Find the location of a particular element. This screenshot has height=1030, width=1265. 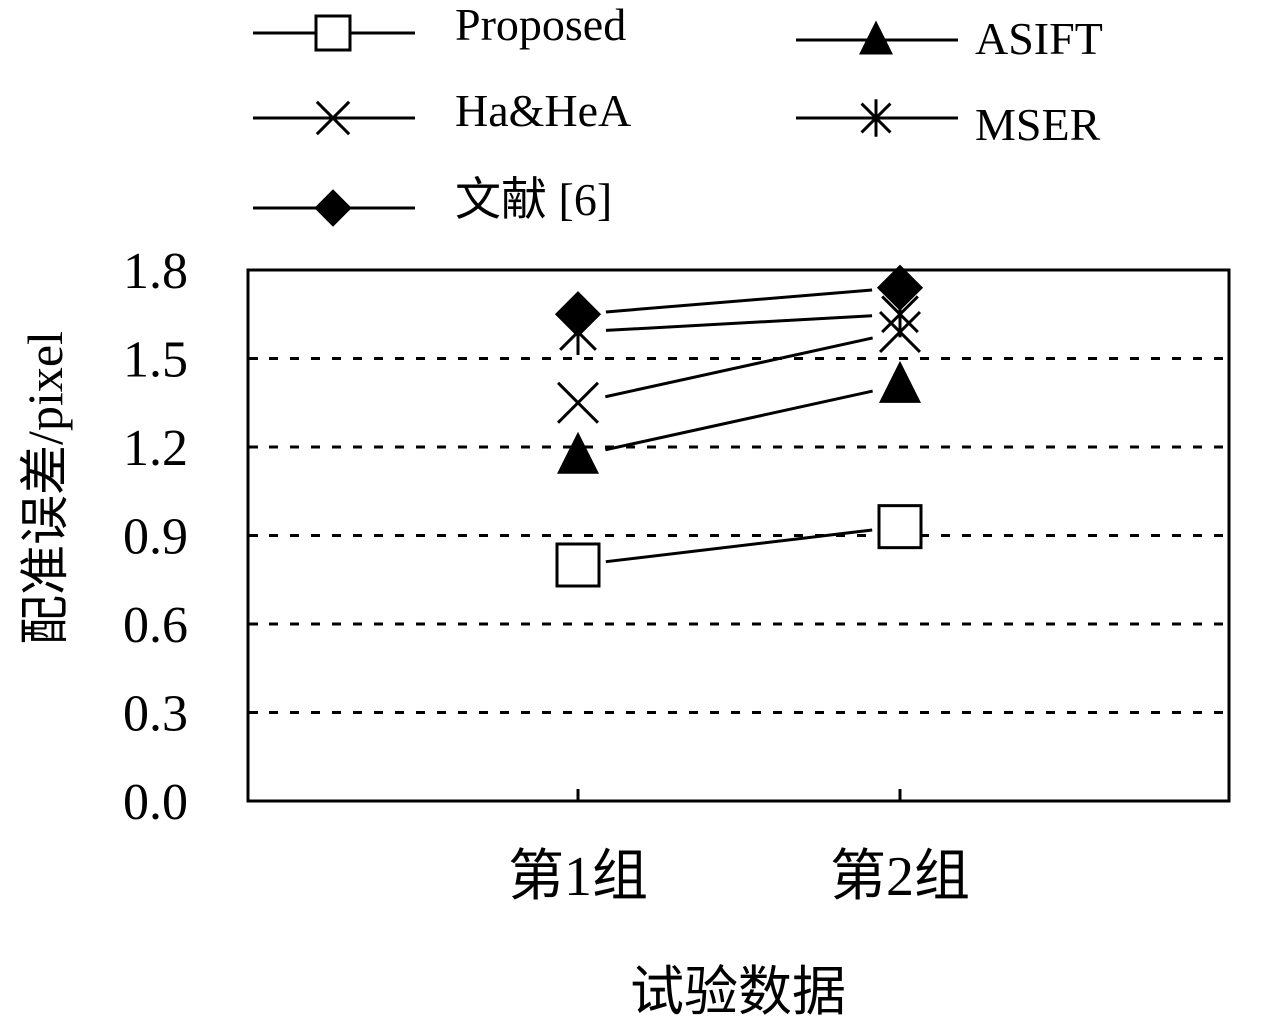

y-tick-label: 0.9 is located at coordinates (155, 537).